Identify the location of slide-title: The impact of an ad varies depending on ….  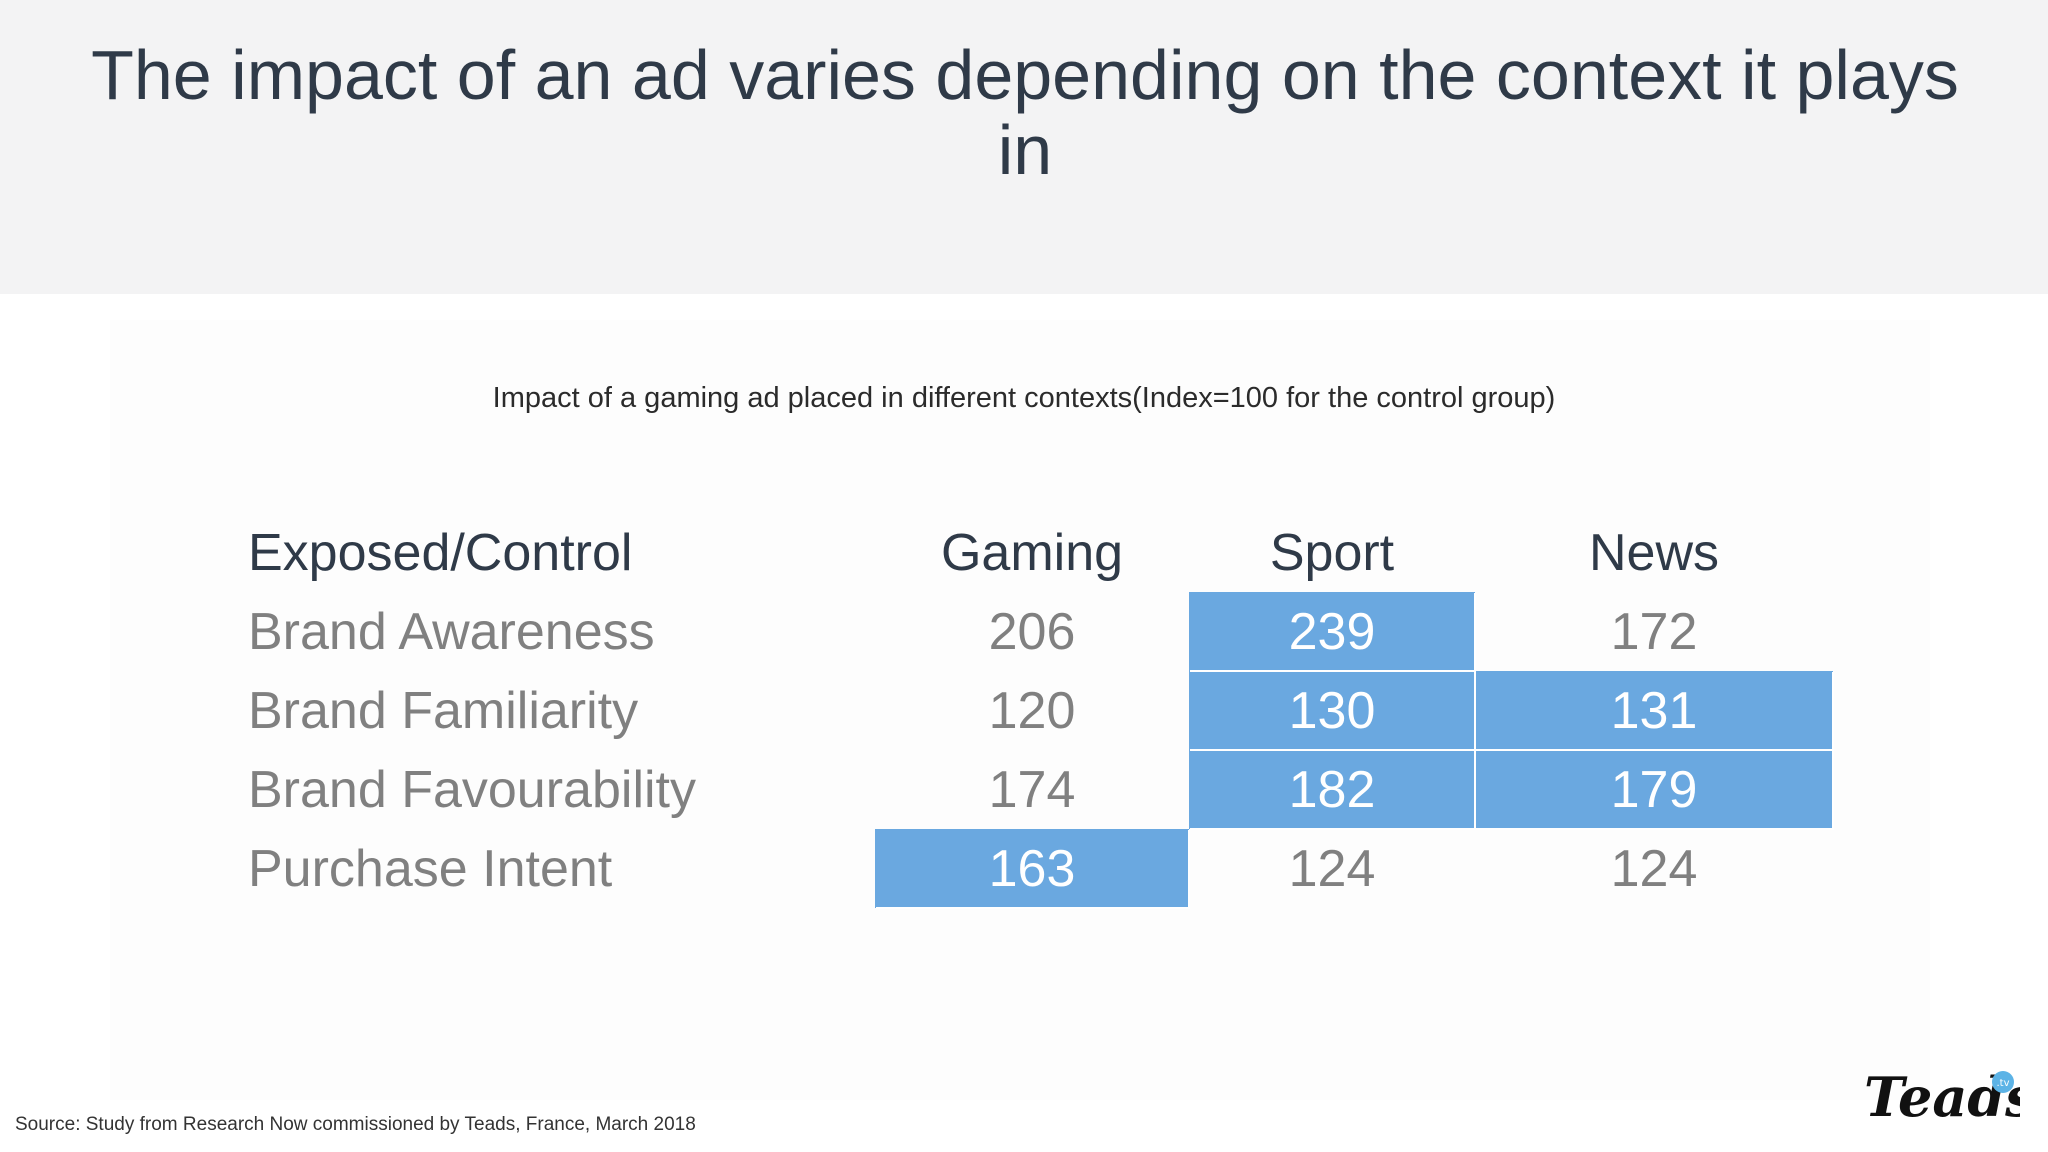
(1025, 112).